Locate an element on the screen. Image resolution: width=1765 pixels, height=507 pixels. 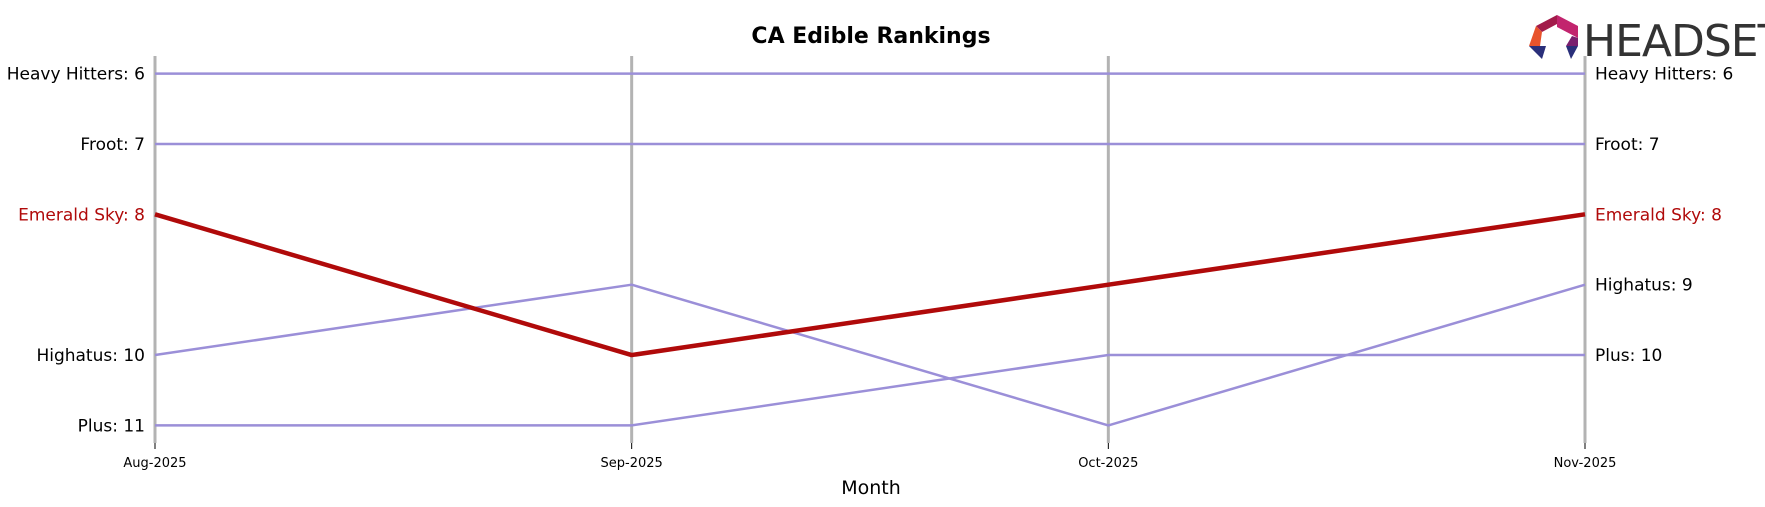
start-label-heavy-hitters: Heavy Hitters: 6 is located at coordinates (76, 75).